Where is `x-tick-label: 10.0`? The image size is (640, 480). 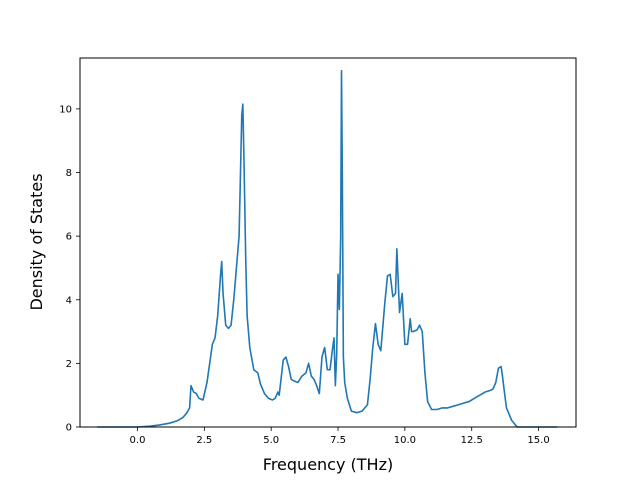
x-tick-label: 10.0 is located at coordinates (405, 440).